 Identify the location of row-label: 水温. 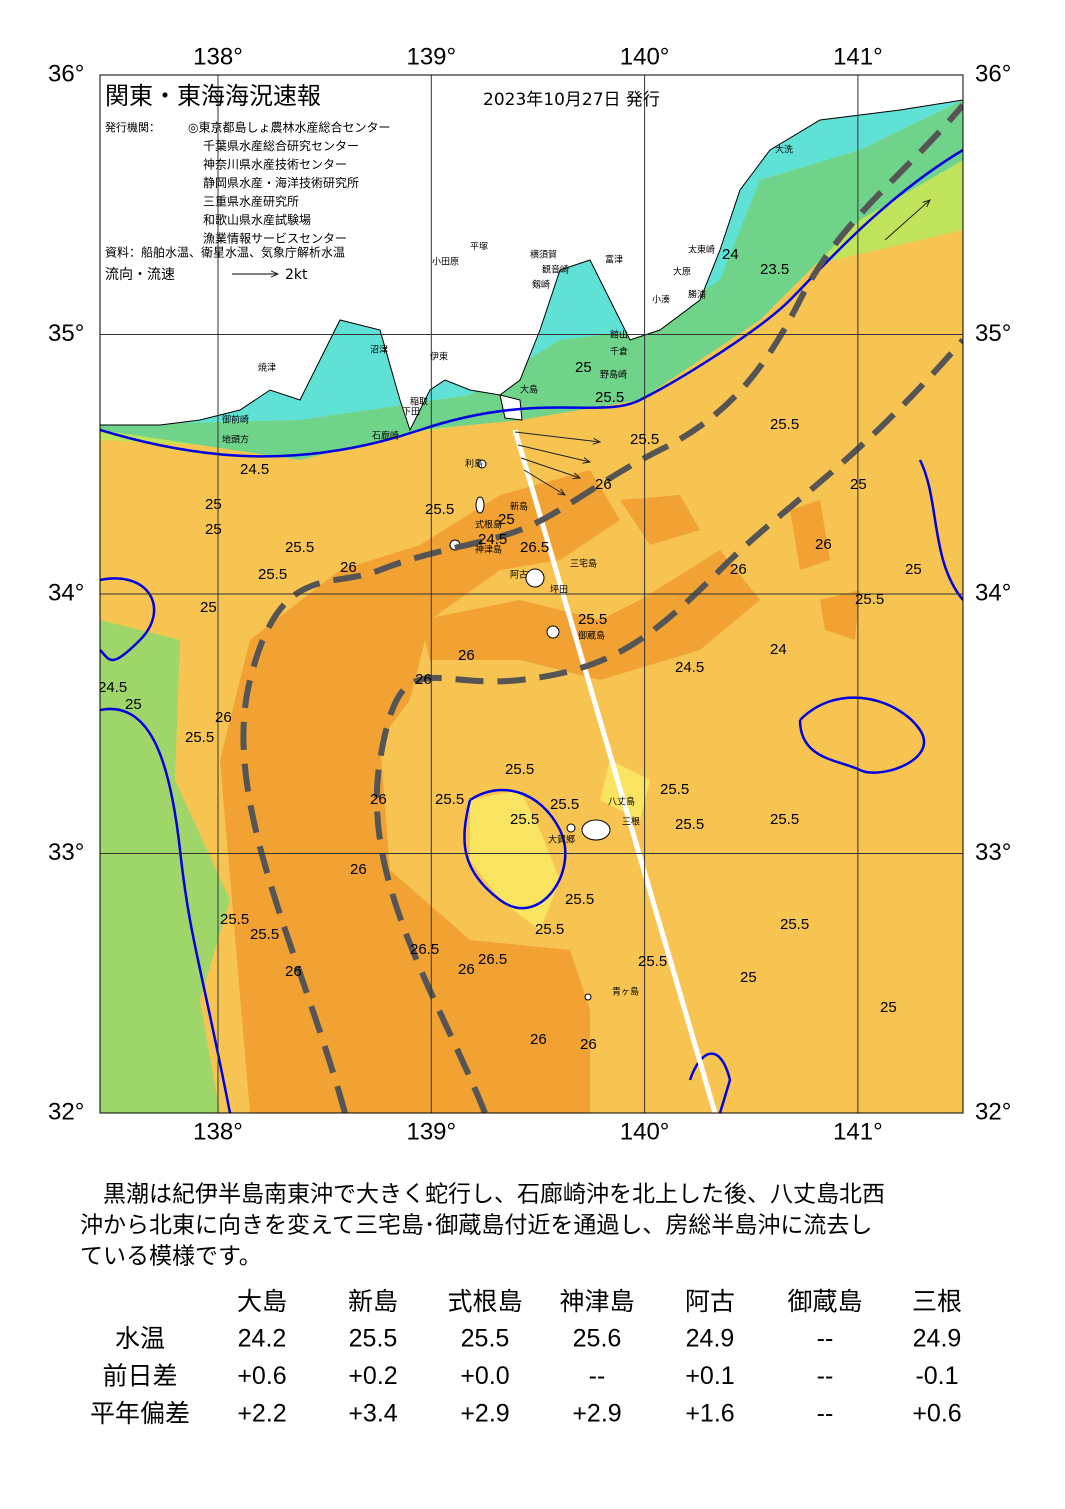
(140, 1338).